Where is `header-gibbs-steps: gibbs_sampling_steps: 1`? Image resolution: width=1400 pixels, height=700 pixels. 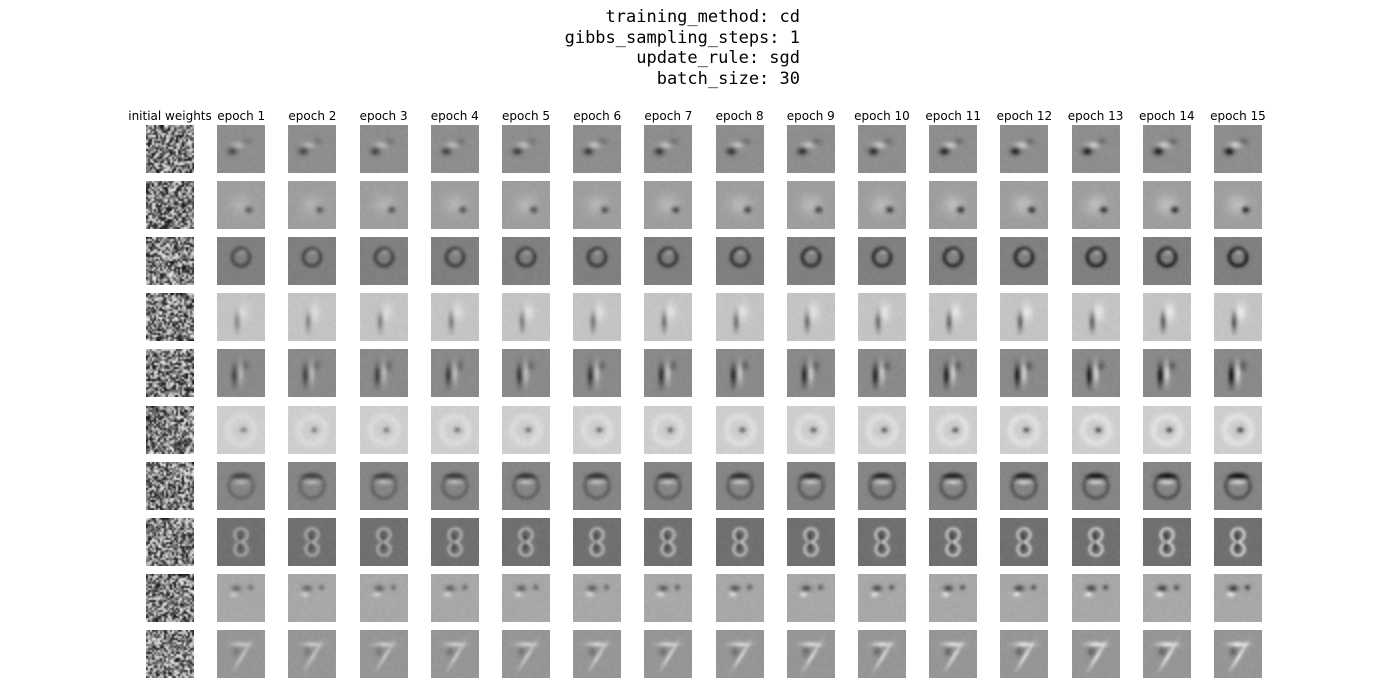
header-gibbs-steps: gibbs_sampling_steps: 1 is located at coordinates (400, 38).